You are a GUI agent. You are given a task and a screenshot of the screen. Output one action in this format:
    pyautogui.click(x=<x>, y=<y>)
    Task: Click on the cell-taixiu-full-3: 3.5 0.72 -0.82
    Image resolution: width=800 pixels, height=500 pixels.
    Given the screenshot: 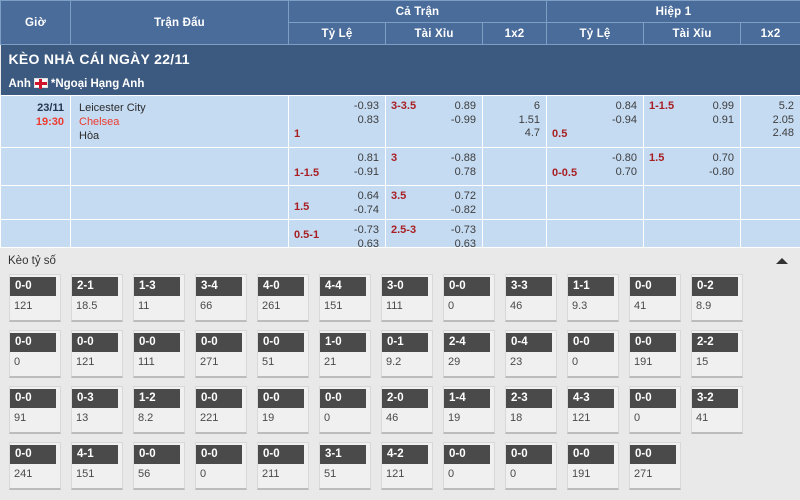 What is the action you would take?
    pyautogui.click(x=434, y=202)
    